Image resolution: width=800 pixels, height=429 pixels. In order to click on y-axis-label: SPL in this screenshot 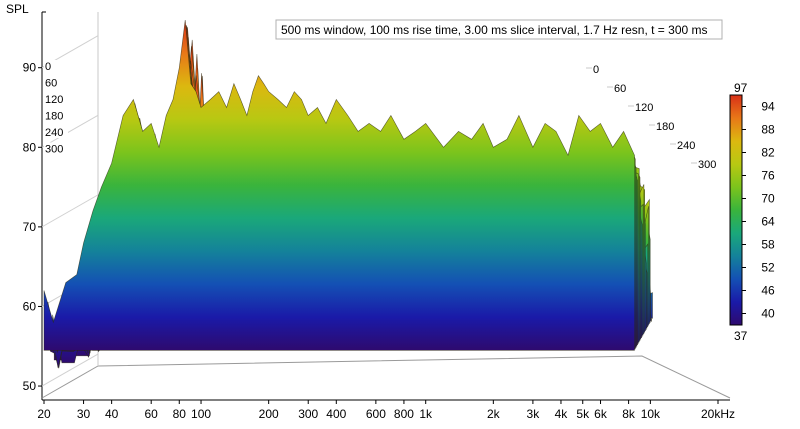, I will do `click(17, 9)`.